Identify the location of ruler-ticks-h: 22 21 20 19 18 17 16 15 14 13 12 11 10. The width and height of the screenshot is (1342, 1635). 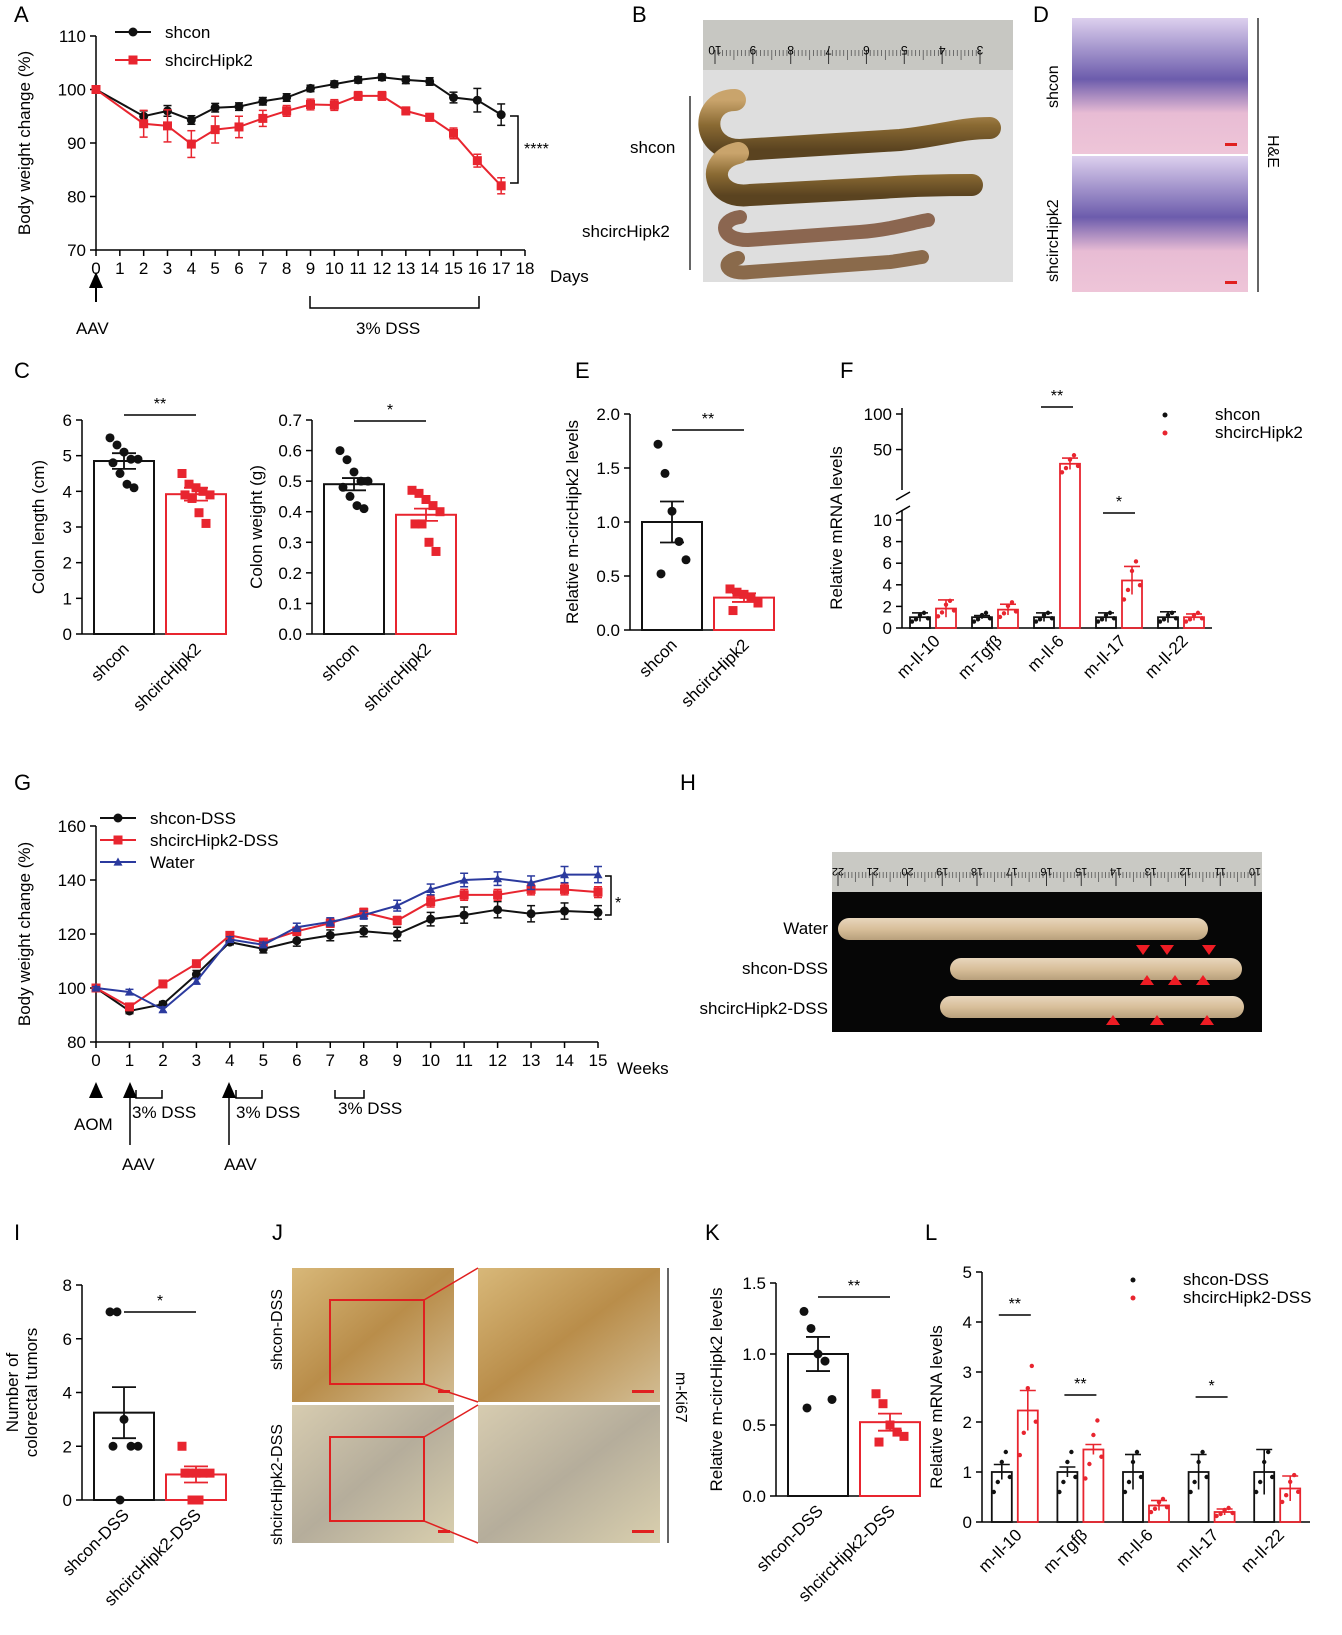
(1046, 875).